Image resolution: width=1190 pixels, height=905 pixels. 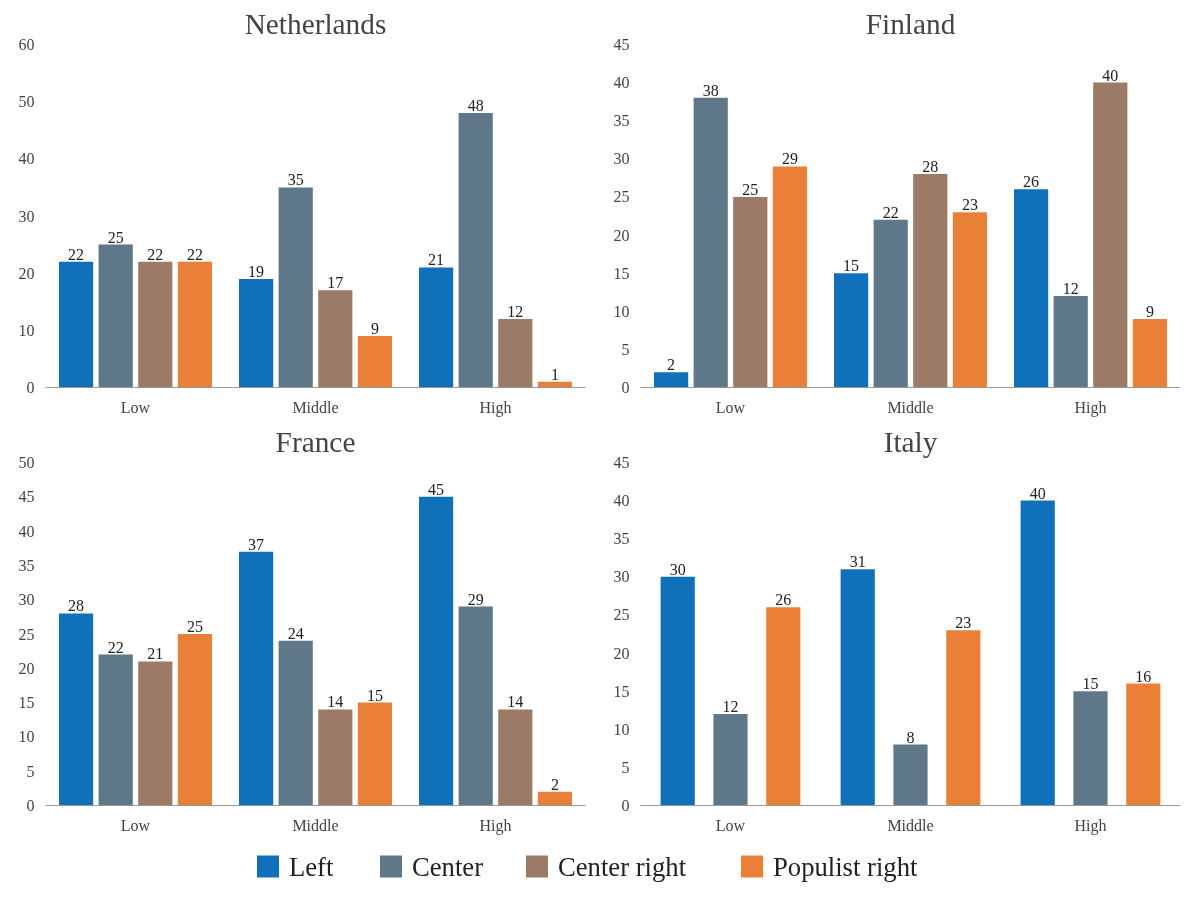 What do you see at coordinates (475, 106) in the screenshot?
I see `data-label: 48` at bounding box center [475, 106].